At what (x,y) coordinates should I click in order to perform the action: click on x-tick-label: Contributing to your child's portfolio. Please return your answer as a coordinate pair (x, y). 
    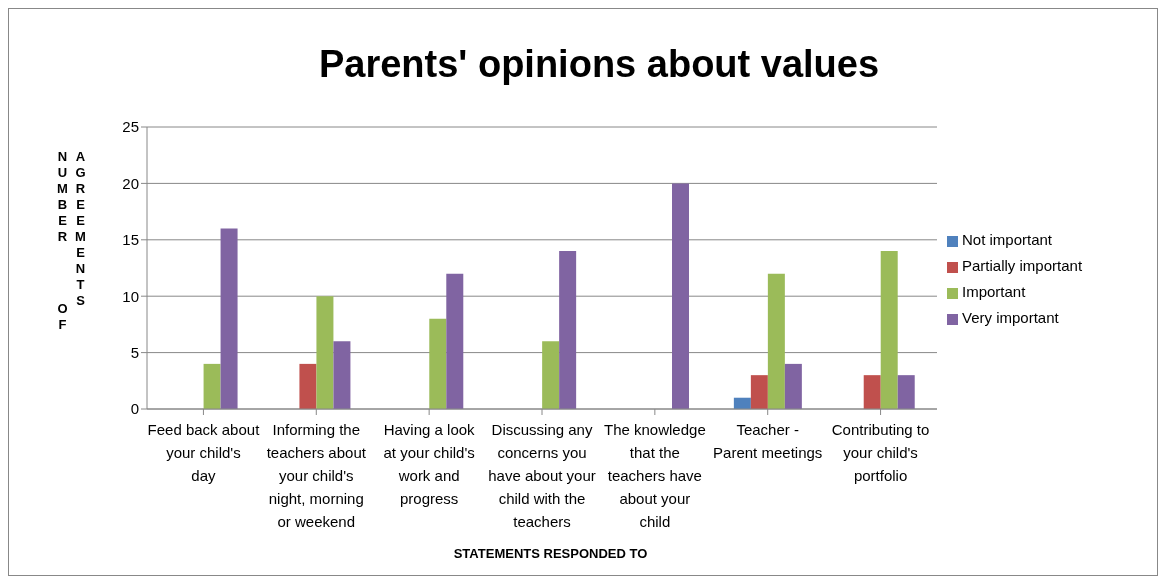
    Looking at the image, I should click on (880, 452).